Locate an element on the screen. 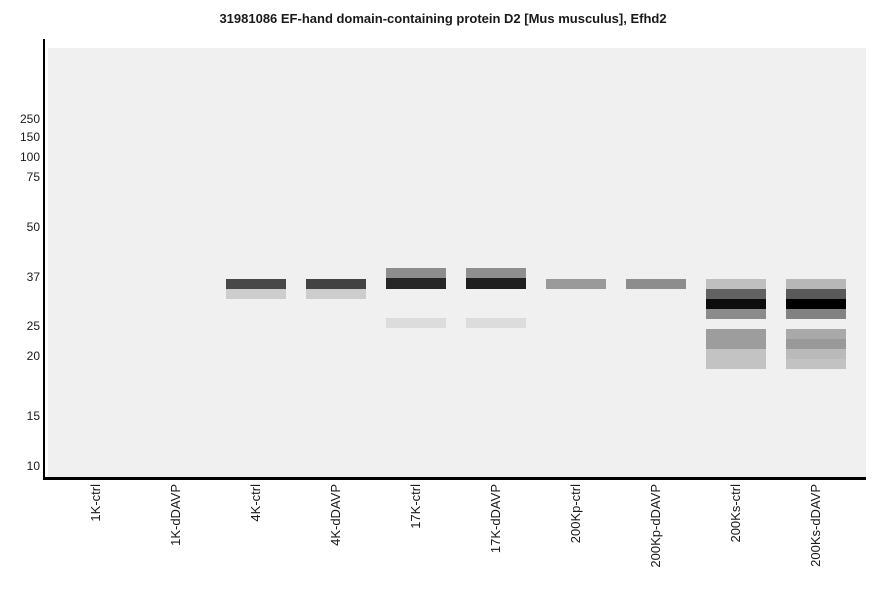 This screenshot has width=886, height=595. mw-marker-label-100: 100 is located at coordinates (29, 157).